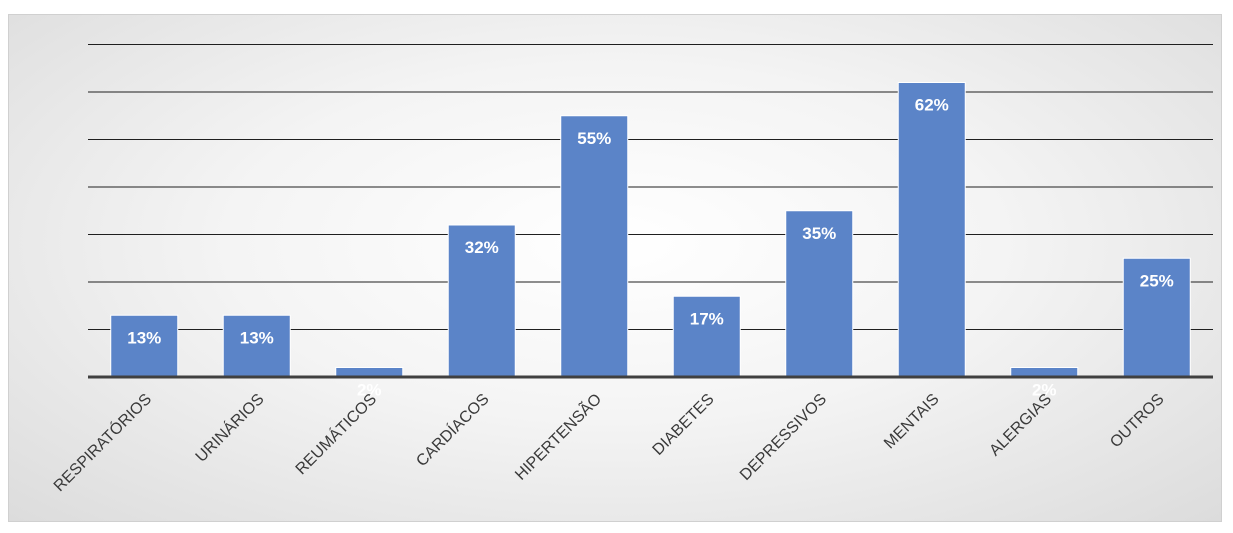  I want to click on category-label: CARDÍACOS, so click(452, 429).